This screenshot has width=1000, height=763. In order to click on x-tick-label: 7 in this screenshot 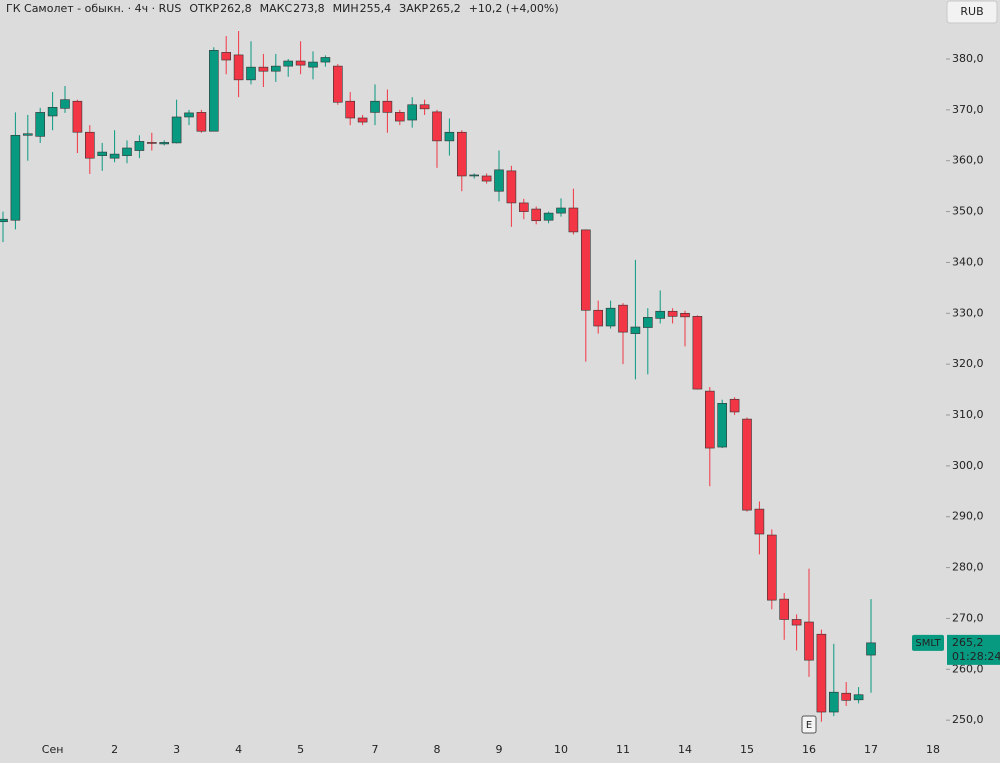, I will do `click(375, 749)`.